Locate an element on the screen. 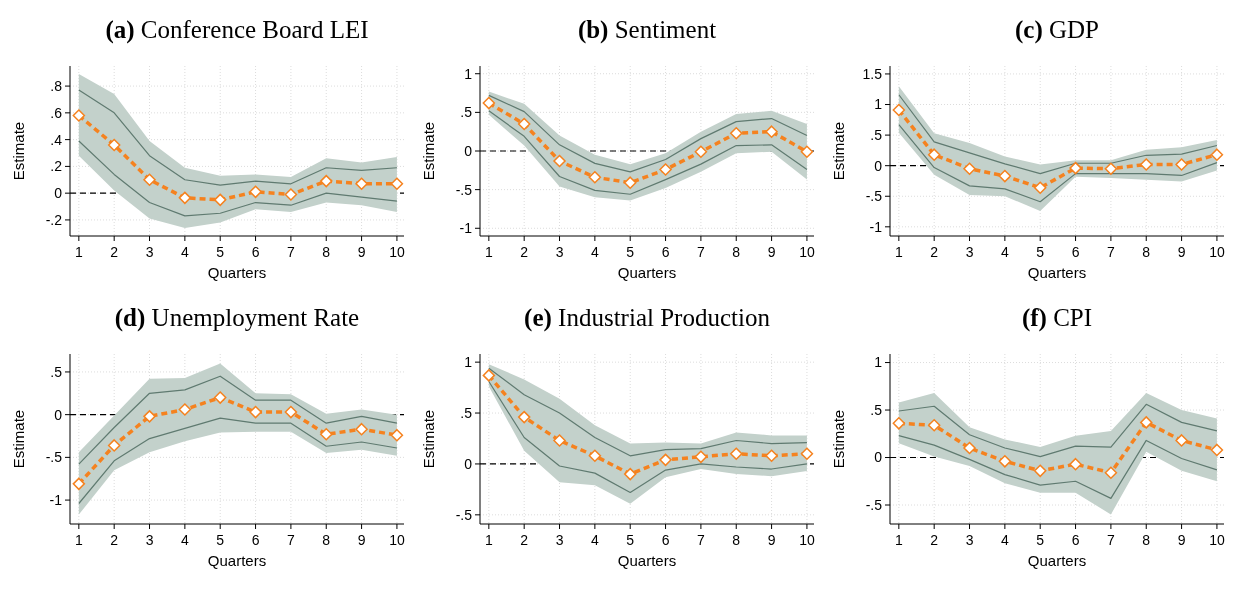  y-tick-label: 1.5 is located at coordinates (872, 73).